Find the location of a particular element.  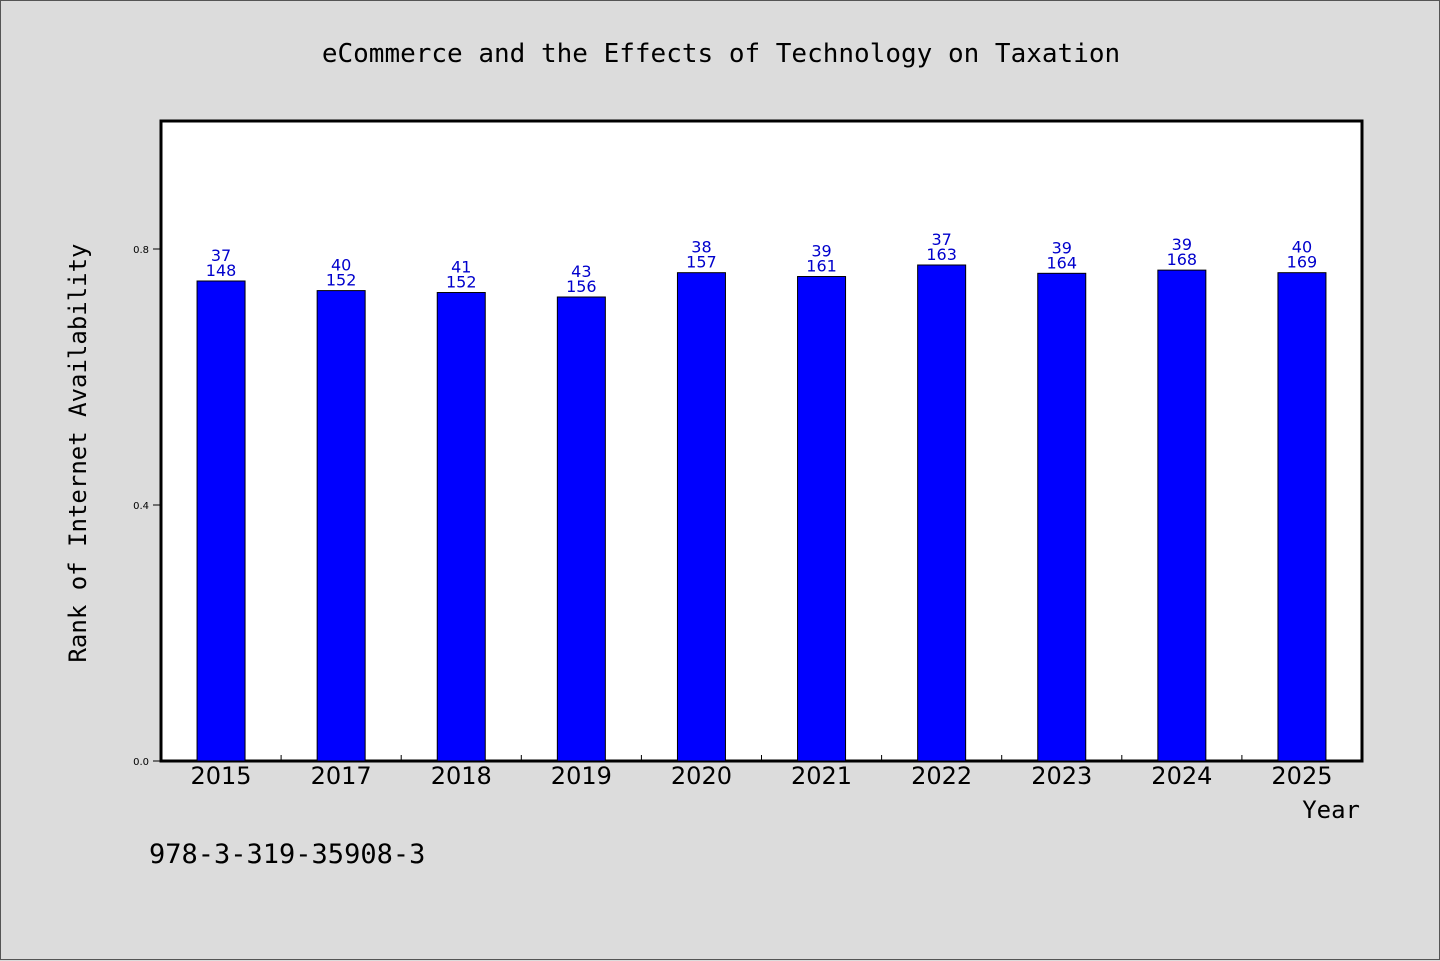

bar-2018 is located at coordinates (461, 527).